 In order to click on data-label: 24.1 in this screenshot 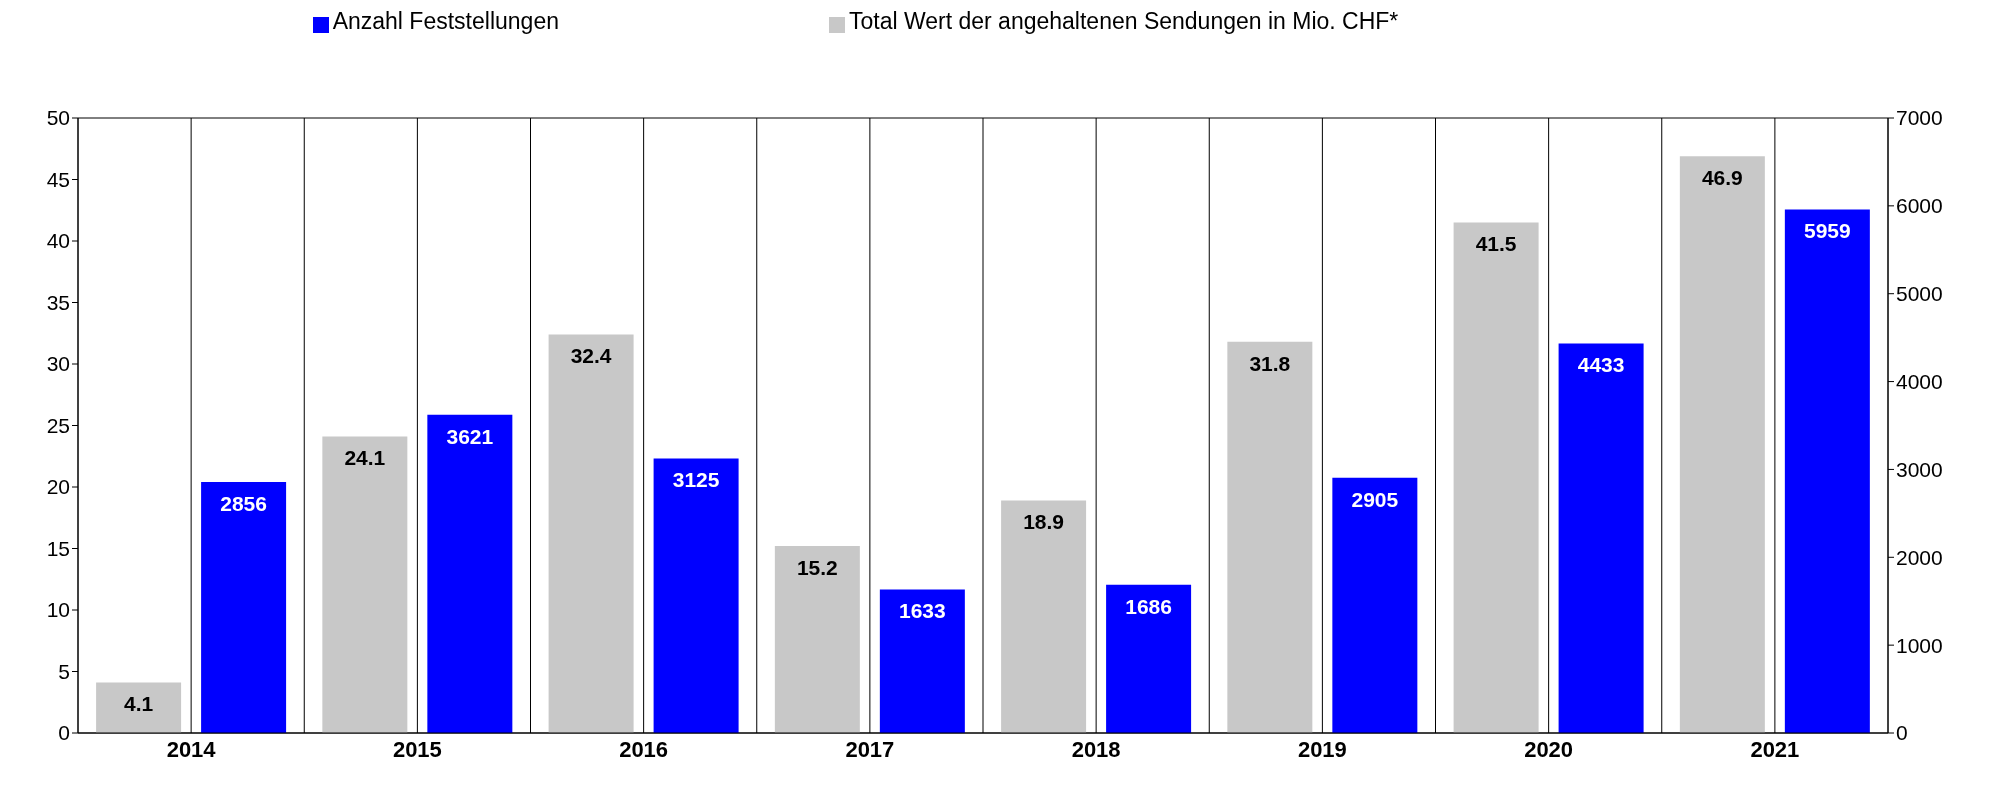, I will do `click(365, 458)`.